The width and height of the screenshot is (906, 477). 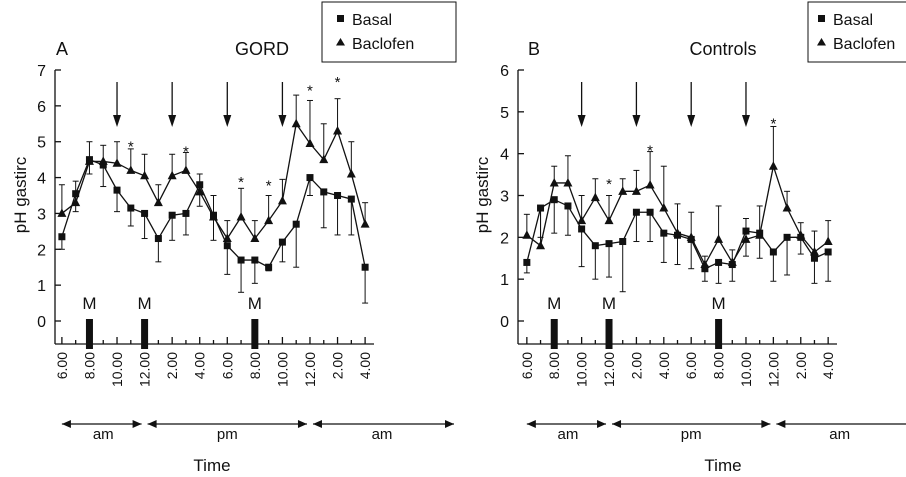 I want to click on x-tick-label: 12.00, so click(x=145, y=369).